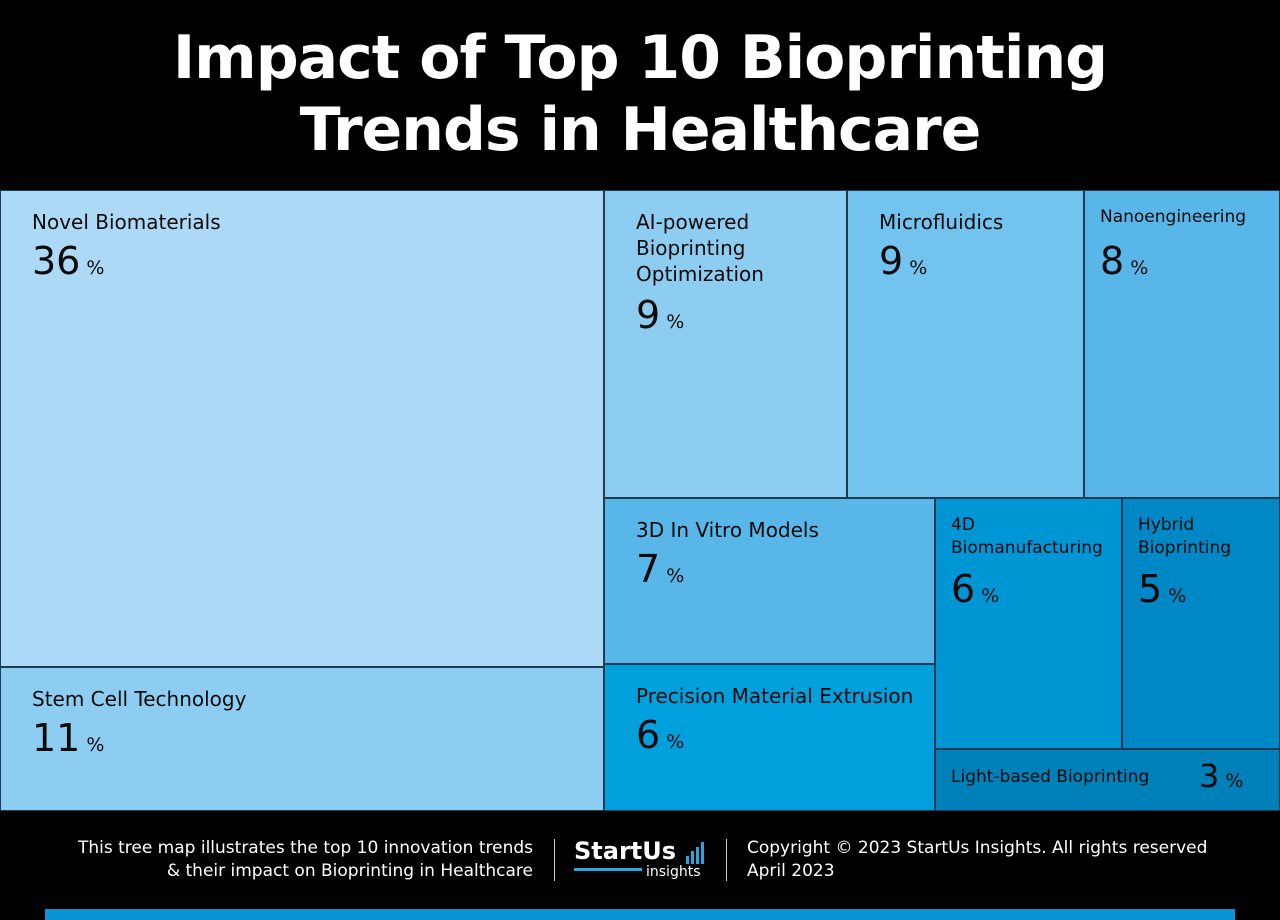 This screenshot has height=920, width=1280. Describe the element at coordinates (625, 851) in the screenshot. I see `logo-wordmark: StartUs` at that location.